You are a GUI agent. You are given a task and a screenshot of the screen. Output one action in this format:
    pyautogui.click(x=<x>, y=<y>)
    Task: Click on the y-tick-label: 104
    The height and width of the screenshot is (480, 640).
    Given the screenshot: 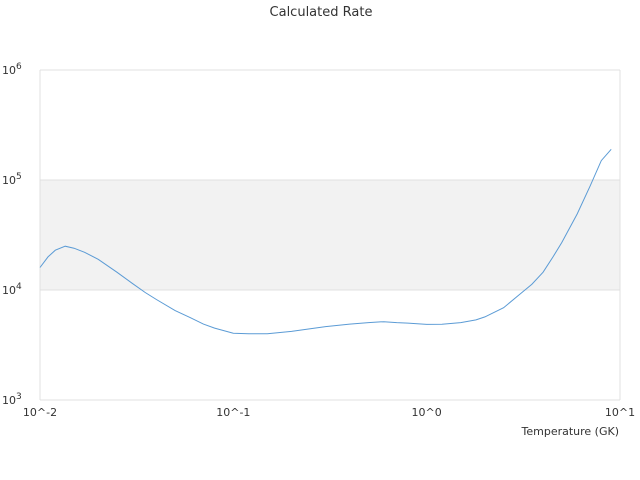 What is the action you would take?
    pyautogui.click(x=12, y=289)
    